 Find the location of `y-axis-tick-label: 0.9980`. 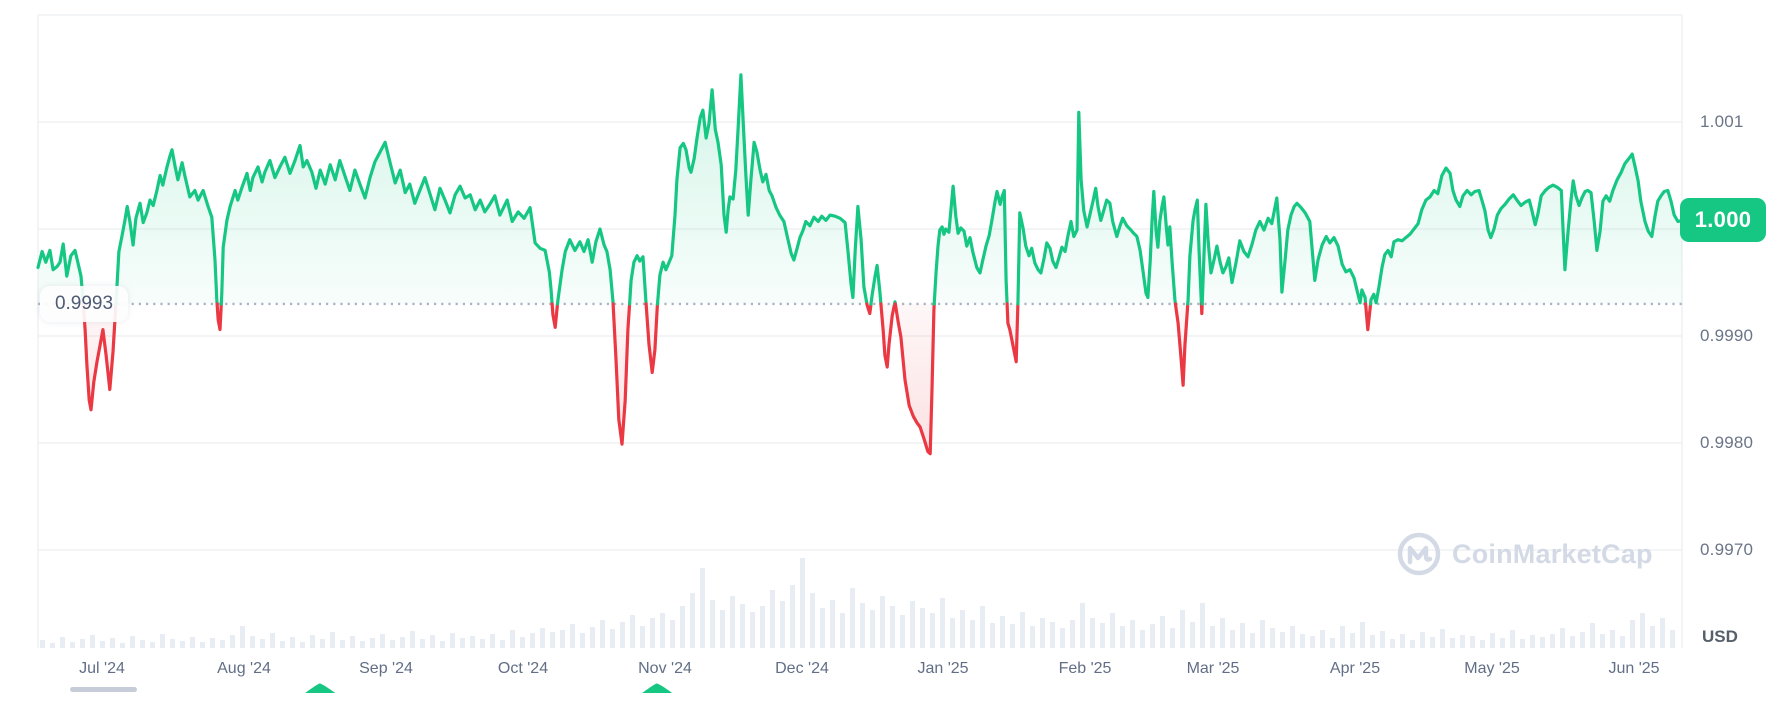

y-axis-tick-label: 0.9980 is located at coordinates (1727, 442).